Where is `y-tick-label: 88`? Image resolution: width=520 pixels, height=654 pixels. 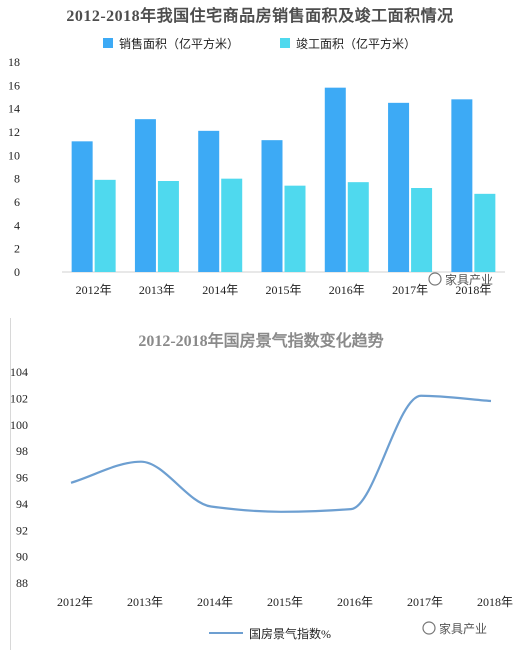
y-tick-label: 88 is located at coordinates (22, 583).